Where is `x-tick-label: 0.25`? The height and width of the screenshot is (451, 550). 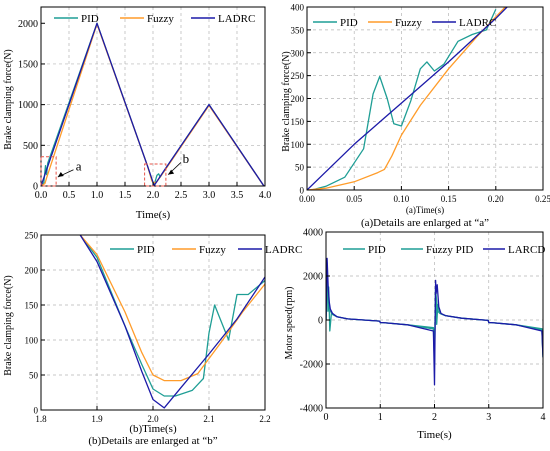 x-tick-label: 0.25 is located at coordinates (542, 199).